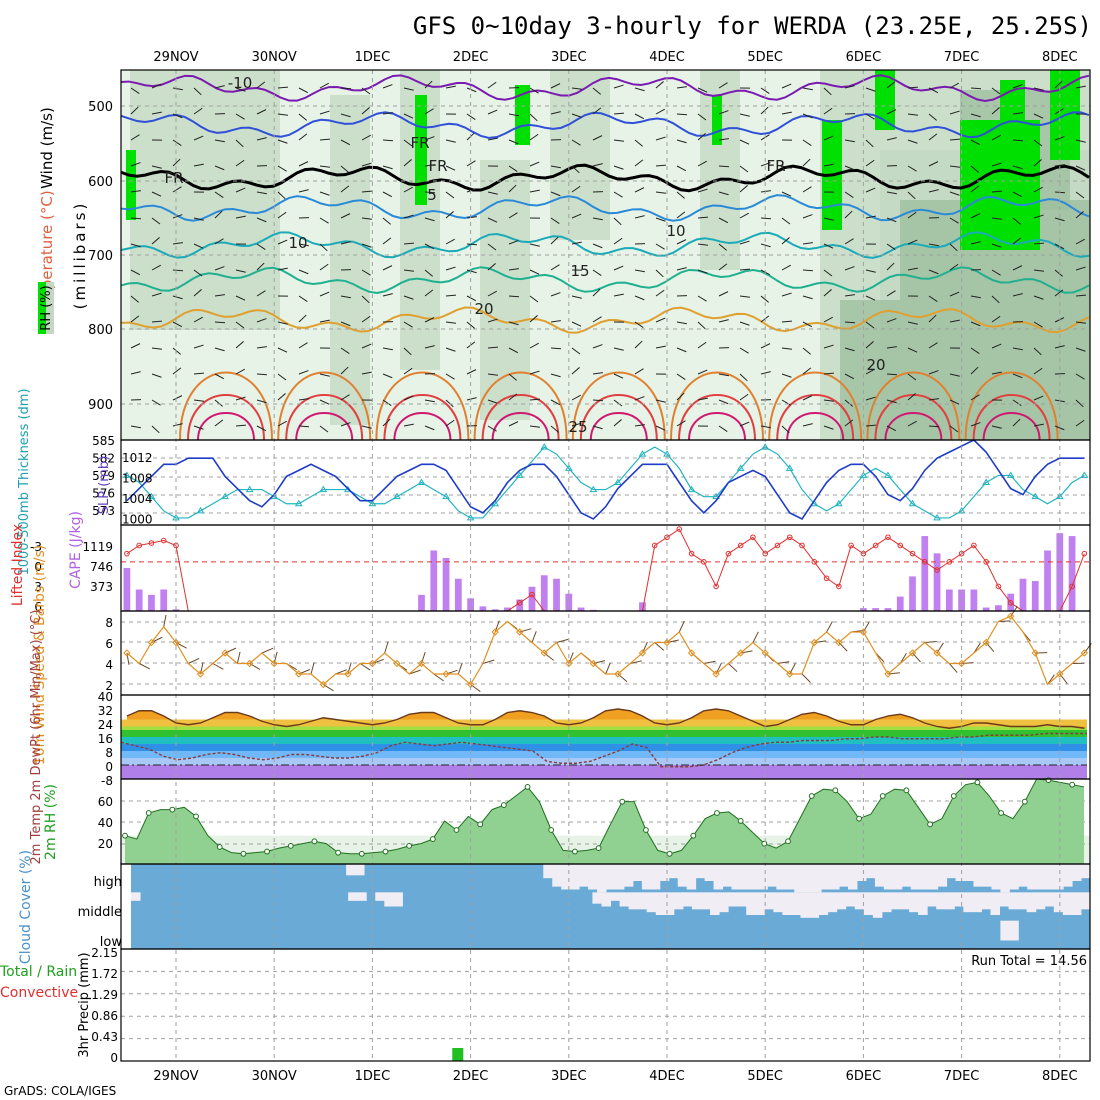 This screenshot has width=1100, height=1100. I want to click on day-label-bottom: 29NOV, so click(175, 1076).